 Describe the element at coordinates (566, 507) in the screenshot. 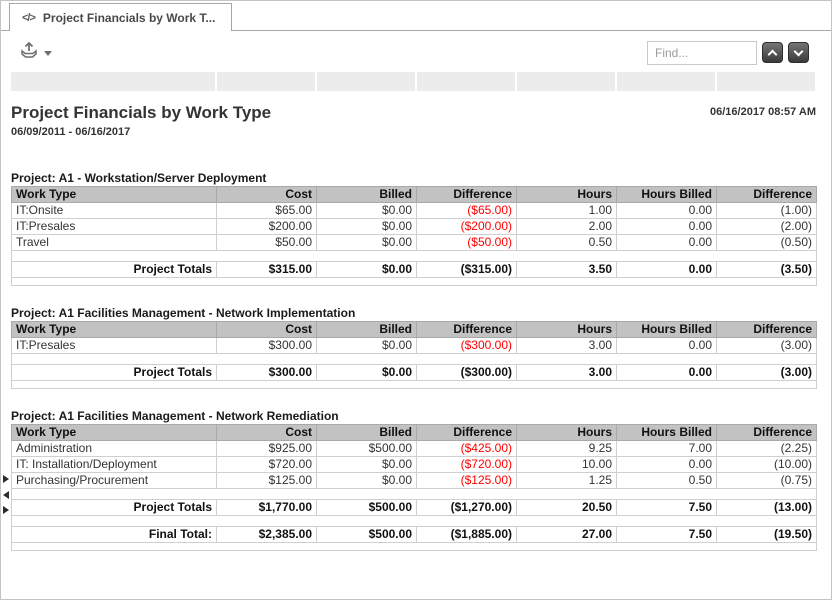

I see `cell-hours: 20.50` at that location.